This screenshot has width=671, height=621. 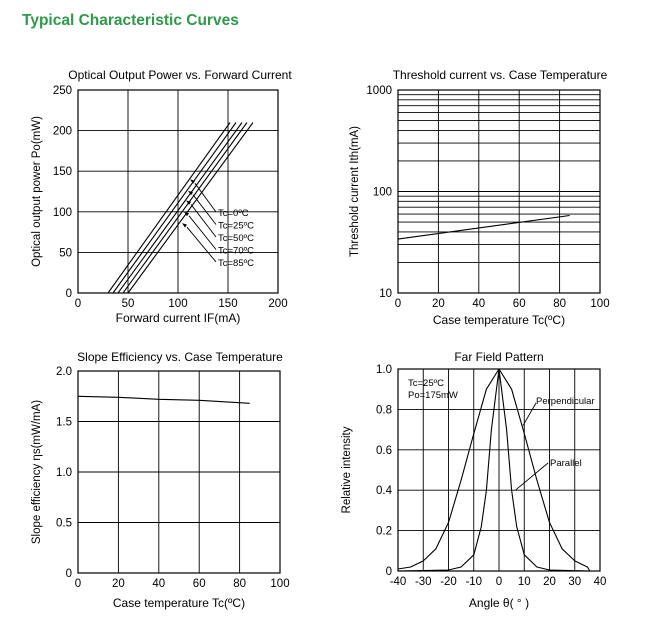 What do you see at coordinates (355, 191) in the screenshot?
I see `y-axis-label: Threshold current Ith(mA)` at bounding box center [355, 191].